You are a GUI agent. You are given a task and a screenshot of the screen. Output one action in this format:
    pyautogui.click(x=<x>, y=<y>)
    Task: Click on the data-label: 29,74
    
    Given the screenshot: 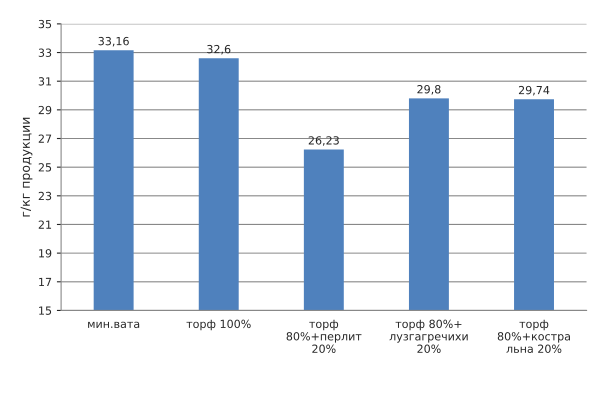 What is the action you would take?
    pyautogui.click(x=534, y=91)
    